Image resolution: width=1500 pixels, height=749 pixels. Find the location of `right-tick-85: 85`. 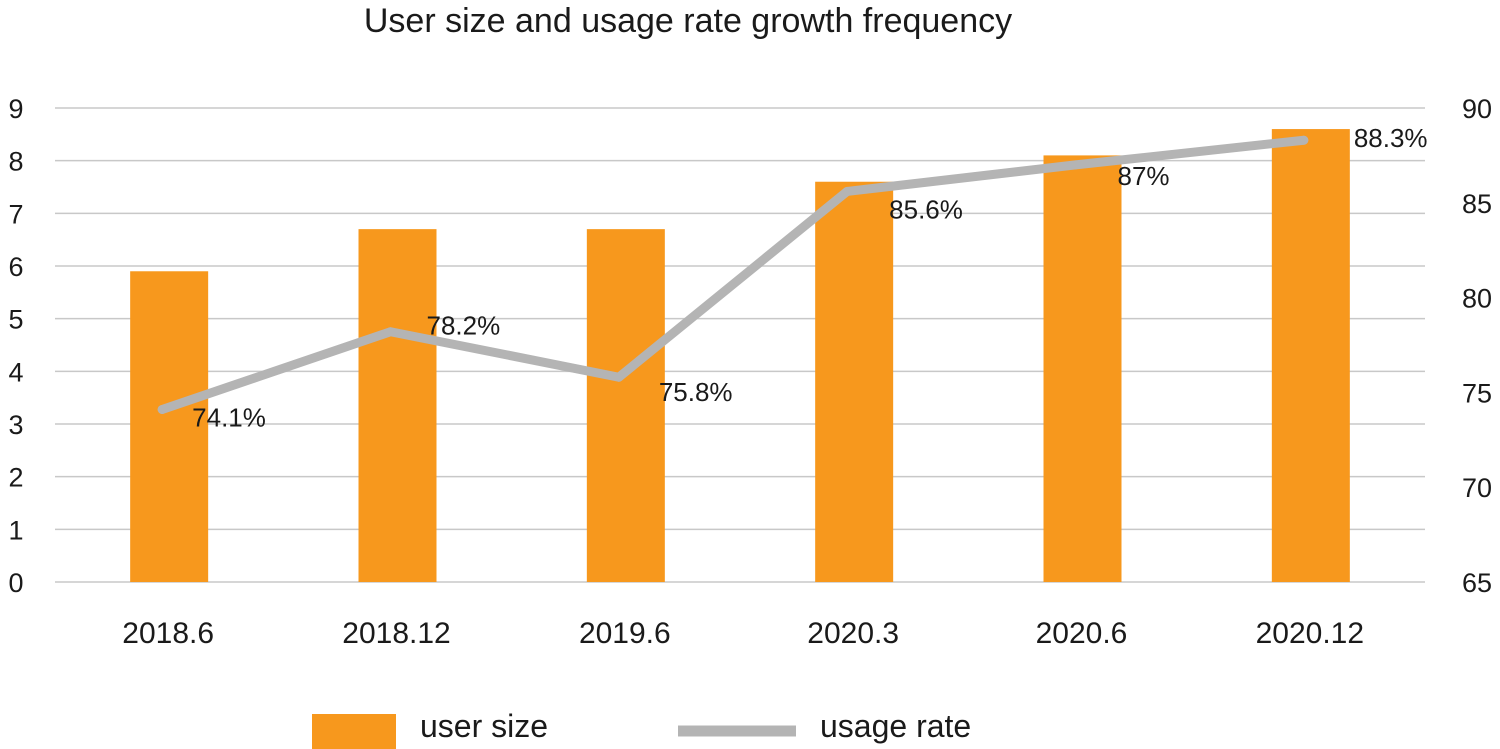

right-tick-85: 85 is located at coordinates (1477, 204).